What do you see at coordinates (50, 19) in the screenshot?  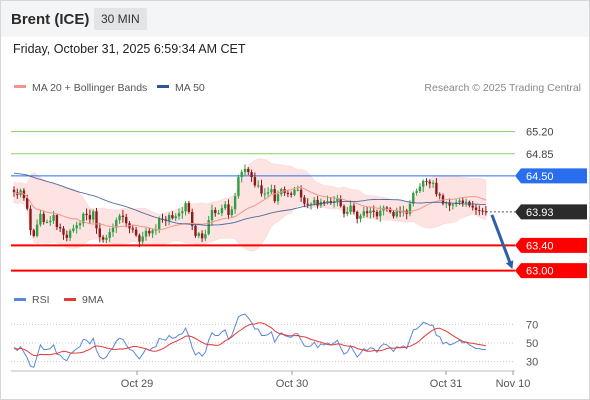 I see `instrument-title: Brent (ICE)` at bounding box center [50, 19].